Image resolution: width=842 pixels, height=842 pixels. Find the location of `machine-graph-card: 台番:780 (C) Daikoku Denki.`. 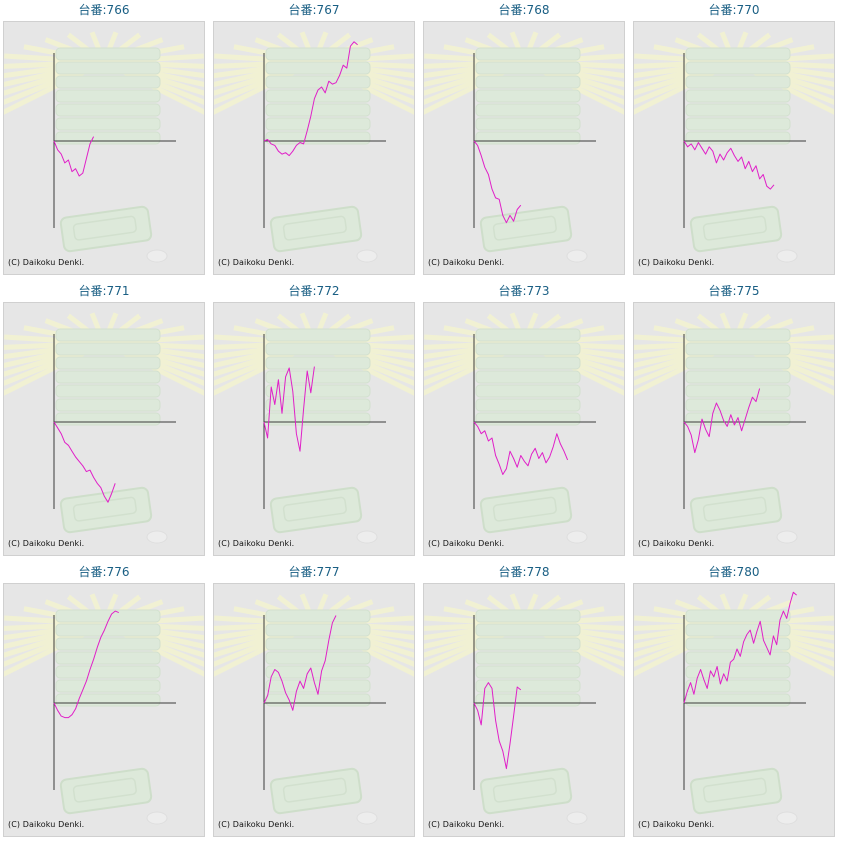

machine-graph-card: 台番:780 (C) Daikoku Denki. is located at coordinates (734, 701).